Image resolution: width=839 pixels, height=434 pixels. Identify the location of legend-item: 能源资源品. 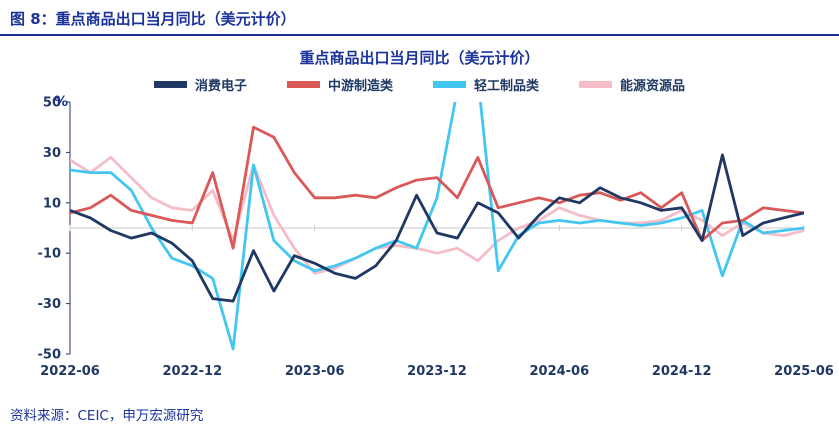
(632, 84).